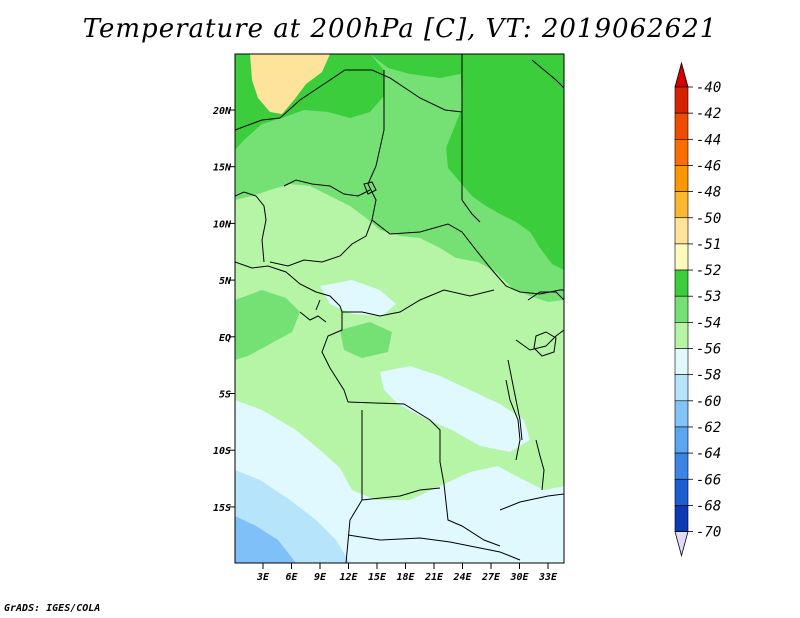 This screenshot has width=800, height=618. Describe the element at coordinates (708, 219) in the screenshot. I see `colorbar-label: -50` at that location.